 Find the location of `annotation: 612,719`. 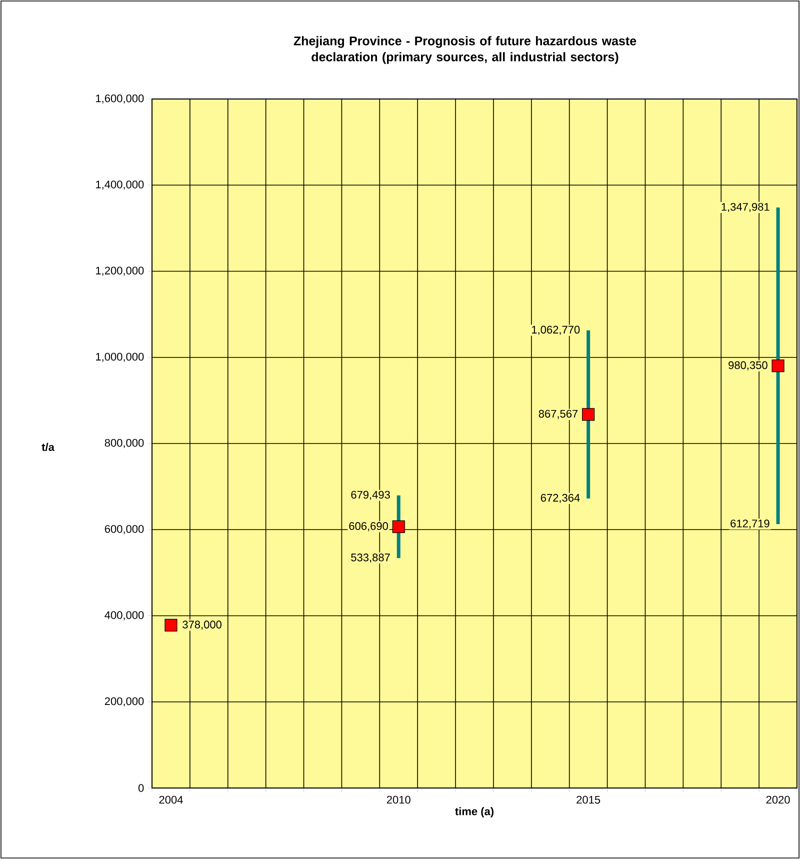

annotation: 612,719 is located at coordinates (750, 524).